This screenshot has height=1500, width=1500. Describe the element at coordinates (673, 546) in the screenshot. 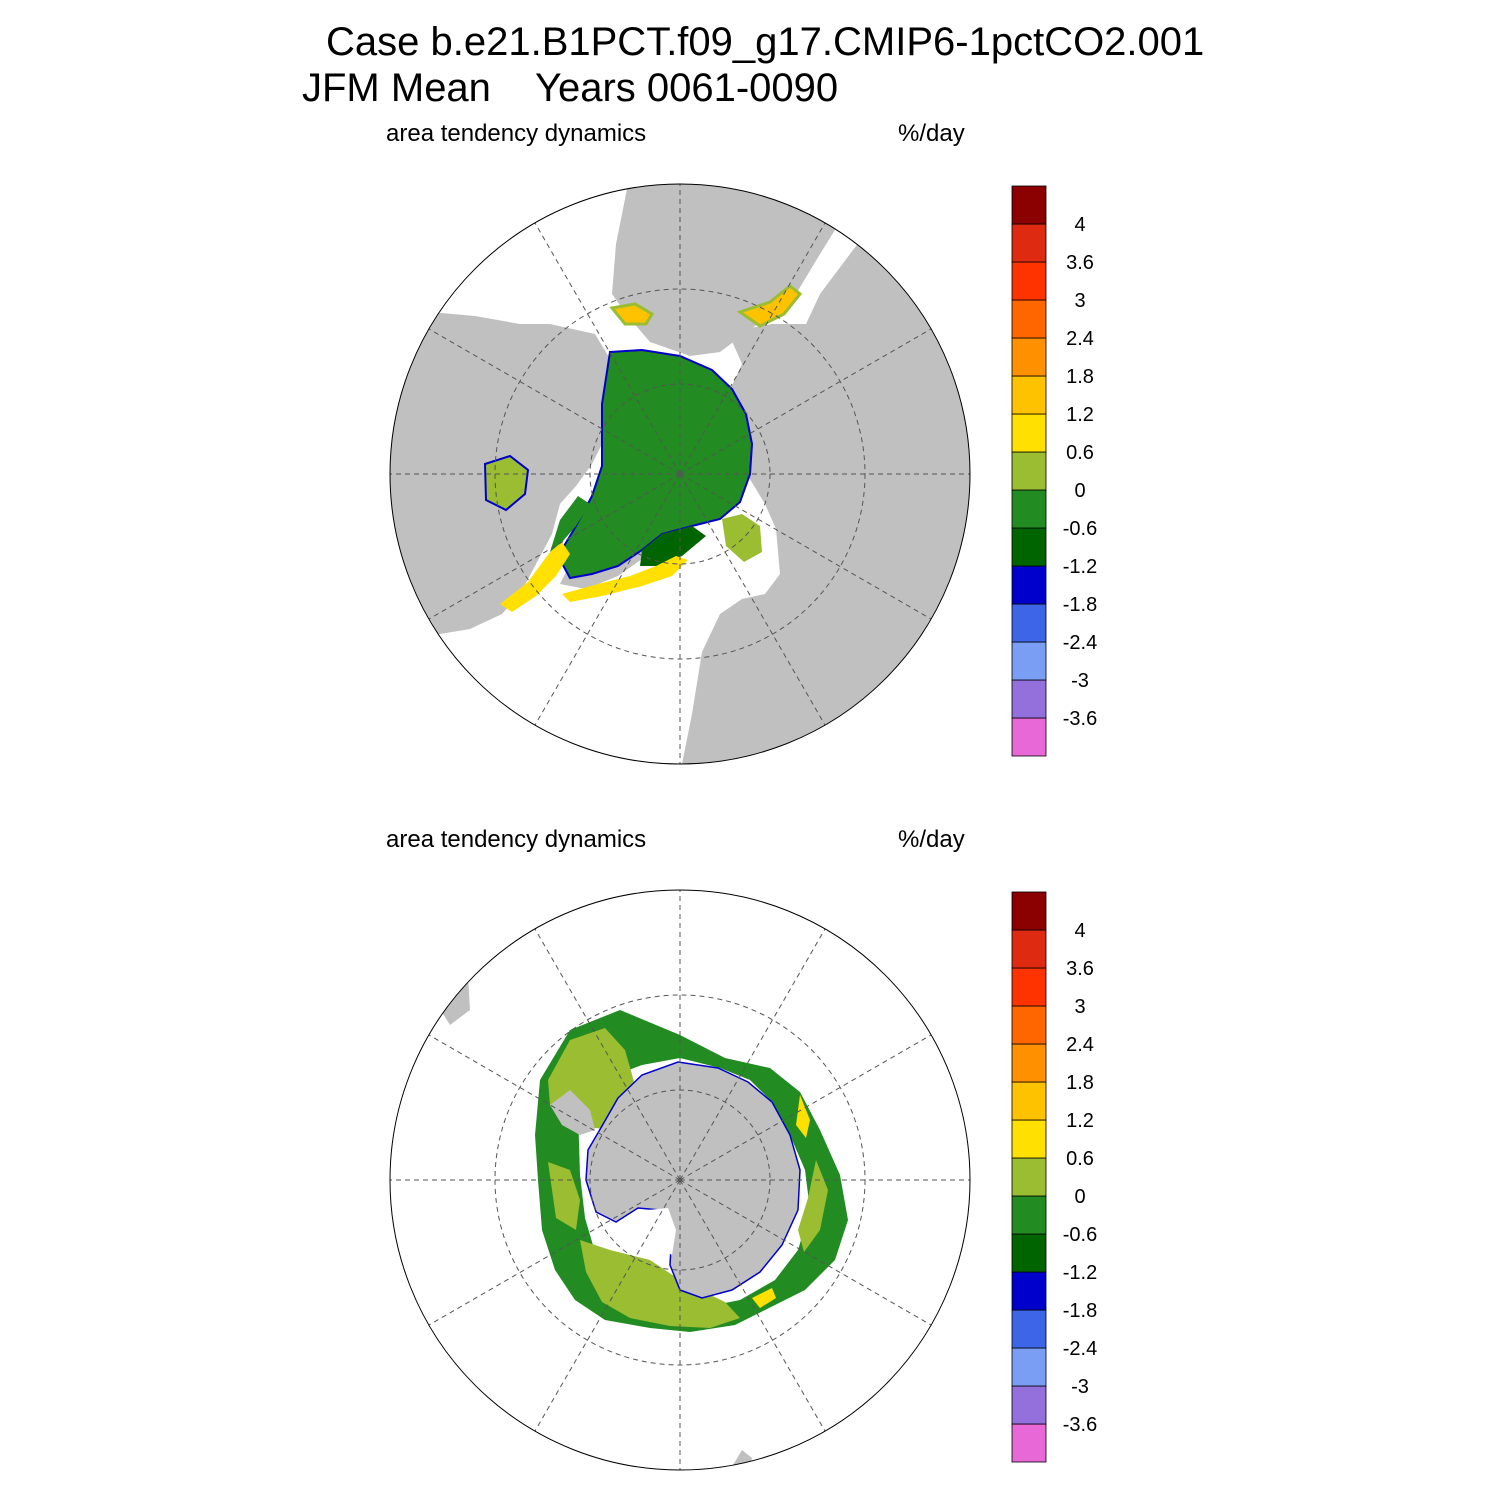

I see `arctic-strong-loss` at that location.